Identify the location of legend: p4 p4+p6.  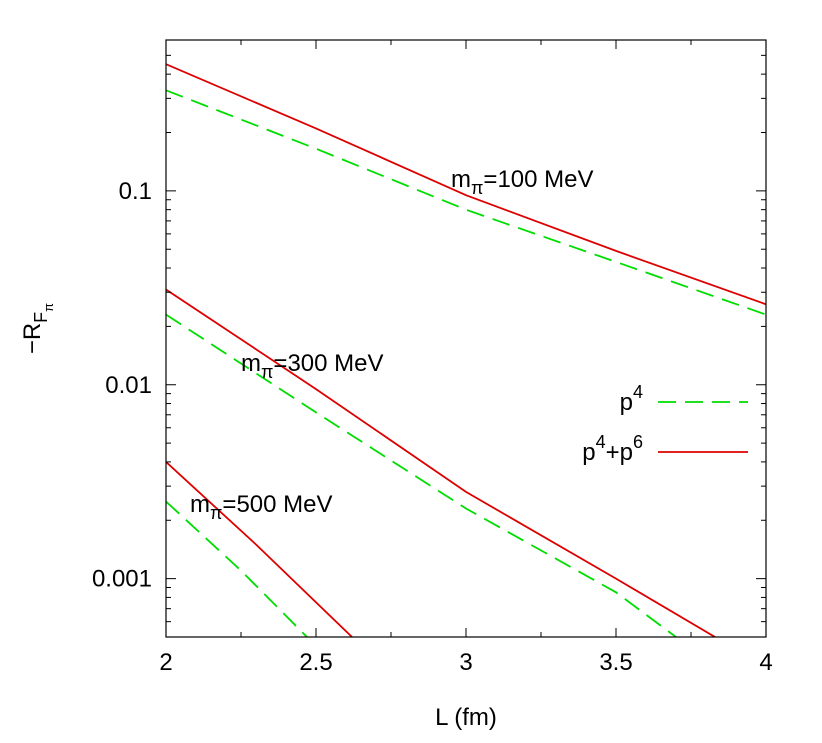
(665, 424).